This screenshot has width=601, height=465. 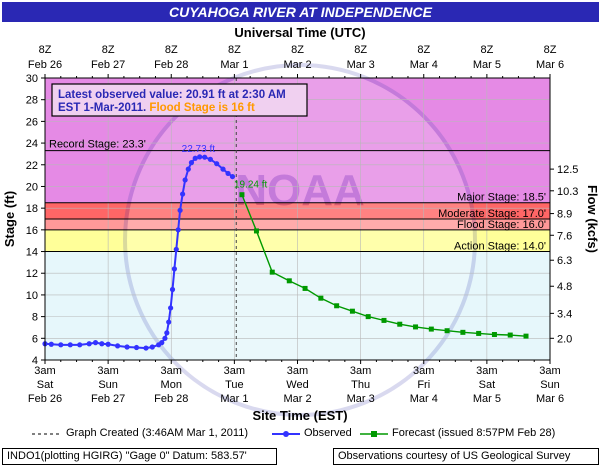 What do you see at coordinates (474, 433) in the screenshot?
I see `legend-forecast-label: Forecast (issued 8:57PM Feb 28)` at bounding box center [474, 433].